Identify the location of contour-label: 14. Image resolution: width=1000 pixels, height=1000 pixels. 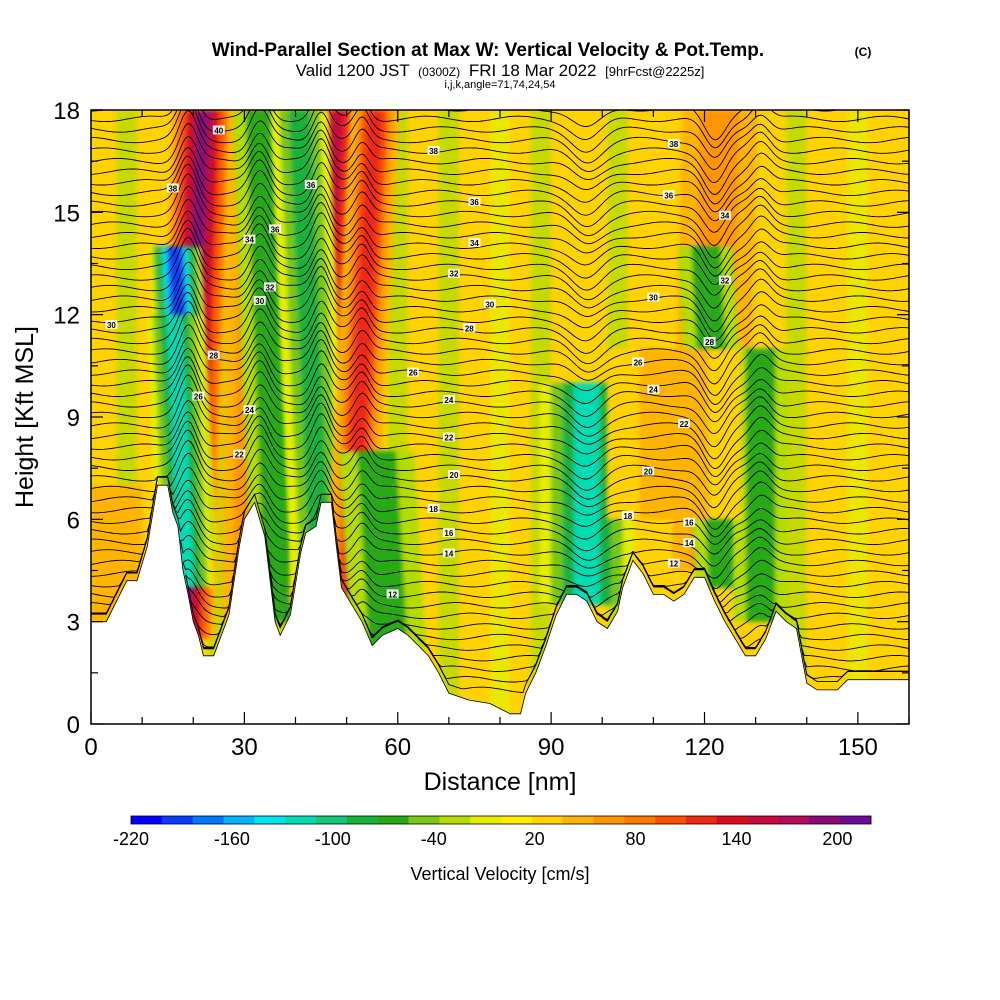
(689, 543).